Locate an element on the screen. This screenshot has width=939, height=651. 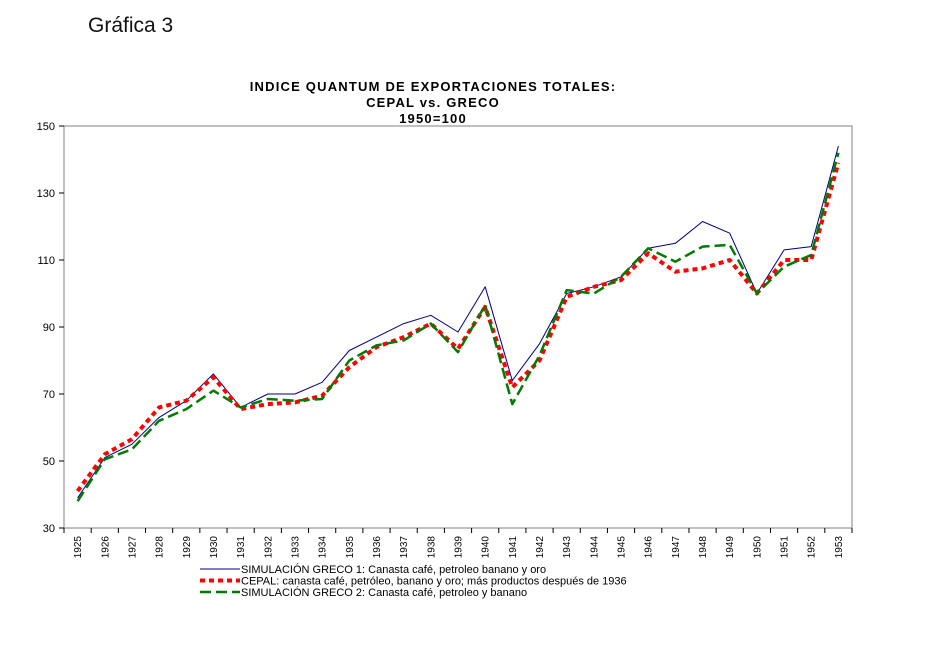
x-tick-label: 1950 is located at coordinates (757, 547).